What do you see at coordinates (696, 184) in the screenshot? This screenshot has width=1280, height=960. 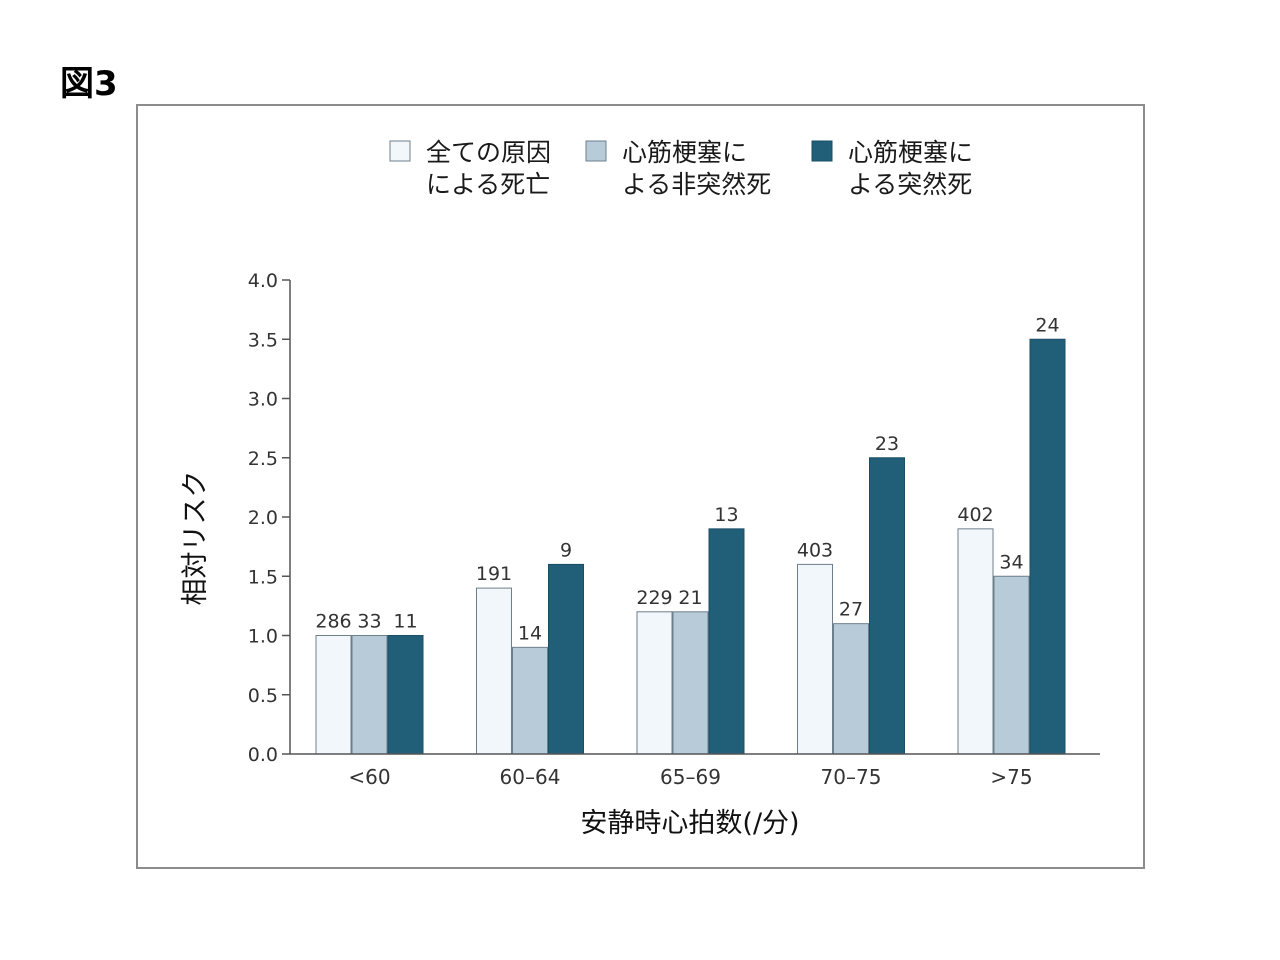 I see `legend-label: よる非突然死` at bounding box center [696, 184].